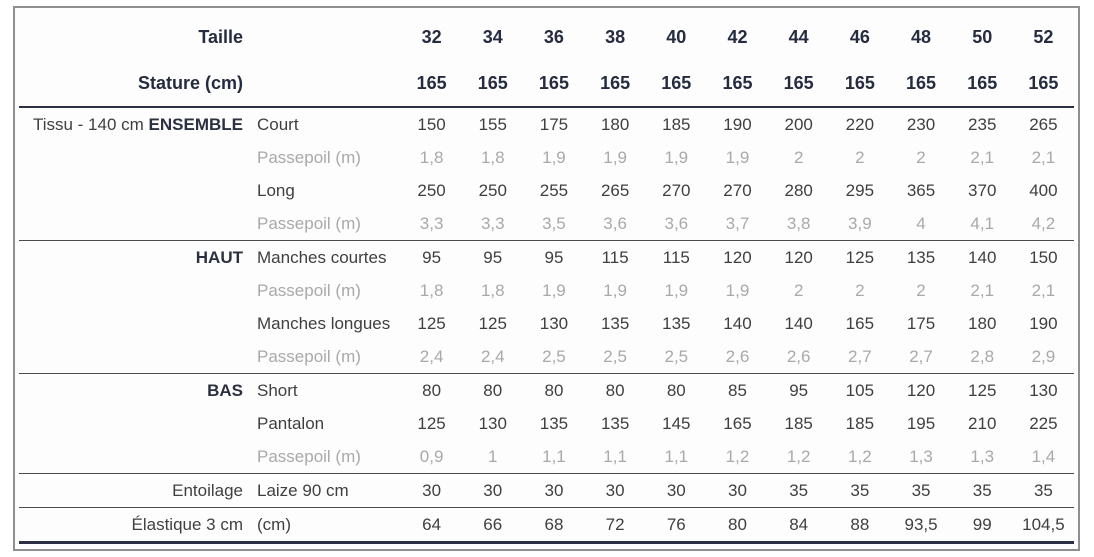  What do you see at coordinates (431, 190) in the screenshot?
I see `value-cell: 250` at bounding box center [431, 190].